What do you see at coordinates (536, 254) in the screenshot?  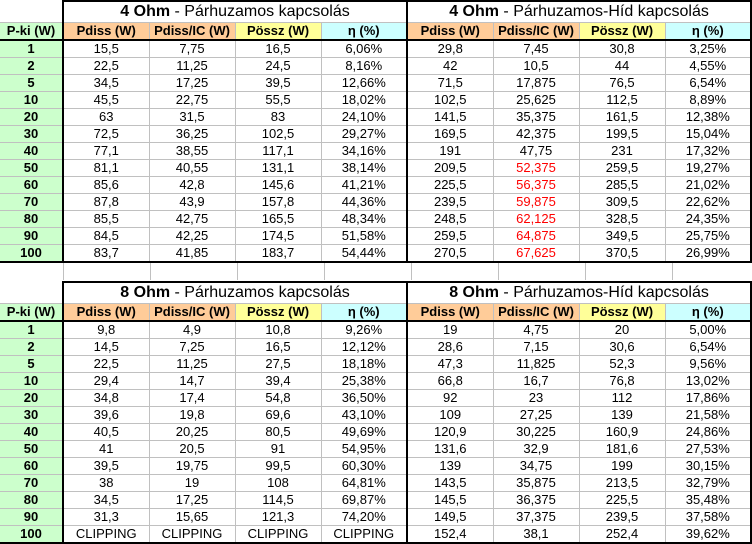 I see `data-cell: 67,625` at bounding box center [536, 254].